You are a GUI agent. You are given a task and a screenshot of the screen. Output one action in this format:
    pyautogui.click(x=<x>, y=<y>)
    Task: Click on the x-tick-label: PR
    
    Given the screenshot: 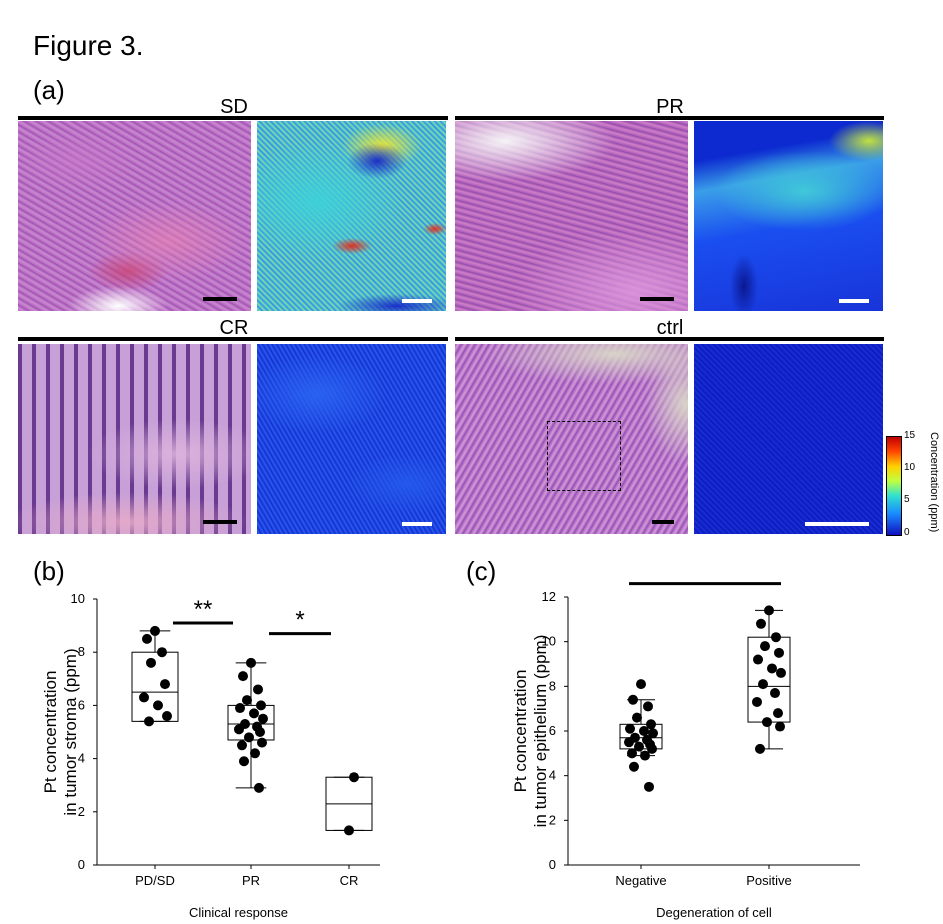 What is the action you would take?
    pyautogui.click(x=251, y=880)
    